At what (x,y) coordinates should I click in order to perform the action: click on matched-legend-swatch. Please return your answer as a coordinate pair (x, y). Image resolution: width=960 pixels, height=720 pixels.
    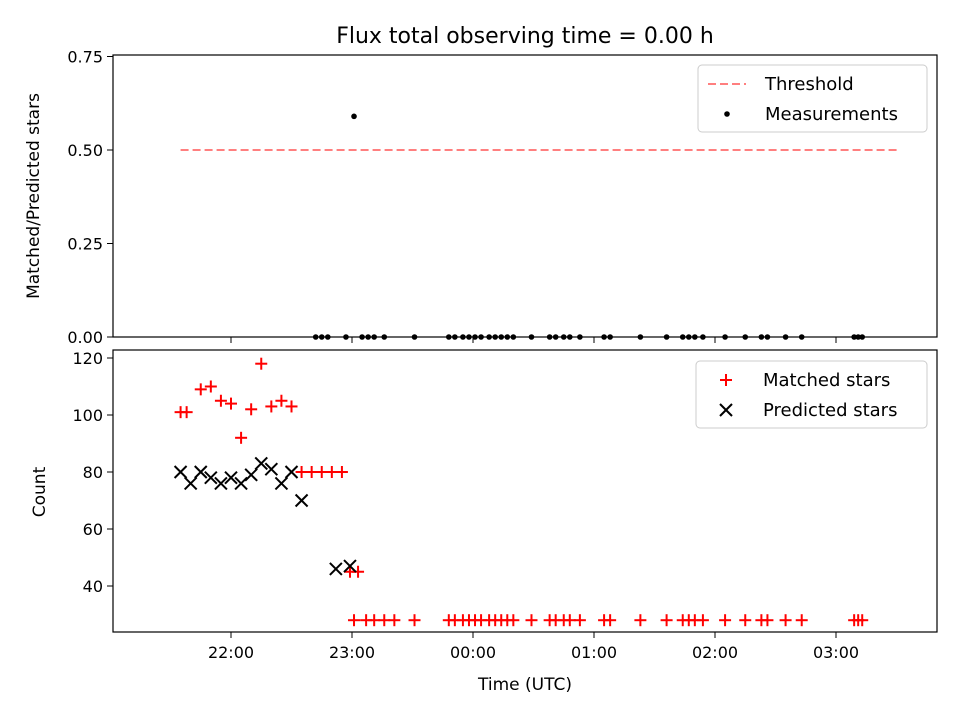
    Looking at the image, I should click on (726, 380).